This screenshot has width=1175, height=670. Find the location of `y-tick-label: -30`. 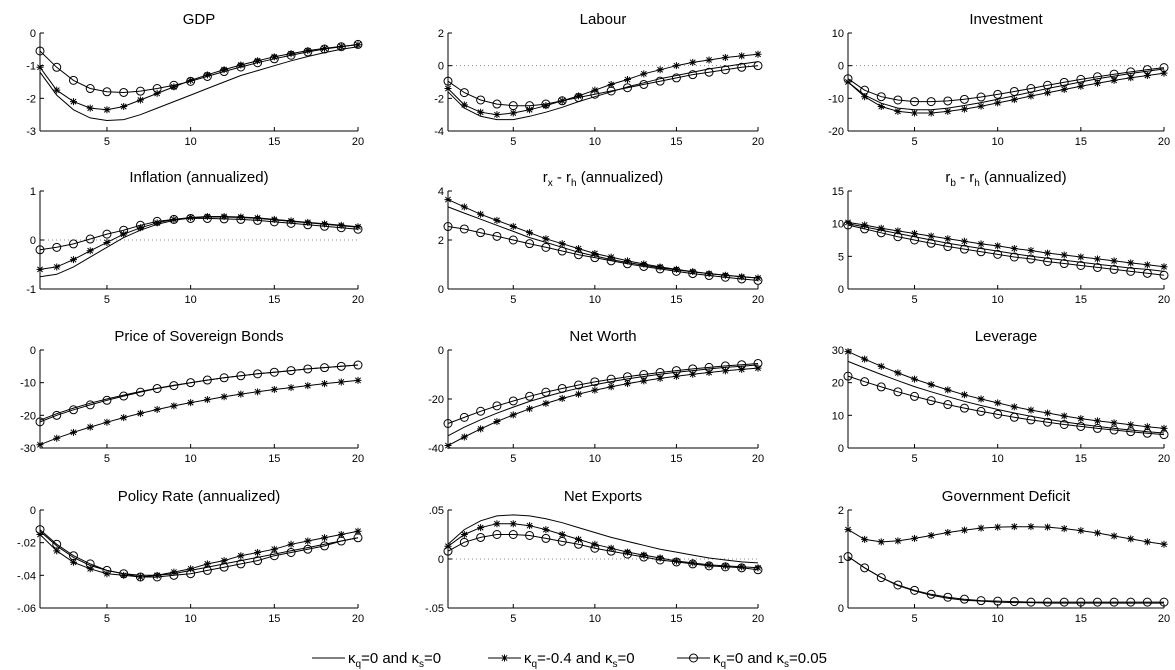

y-tick-label: -30 is located at coordinates (28, 449).